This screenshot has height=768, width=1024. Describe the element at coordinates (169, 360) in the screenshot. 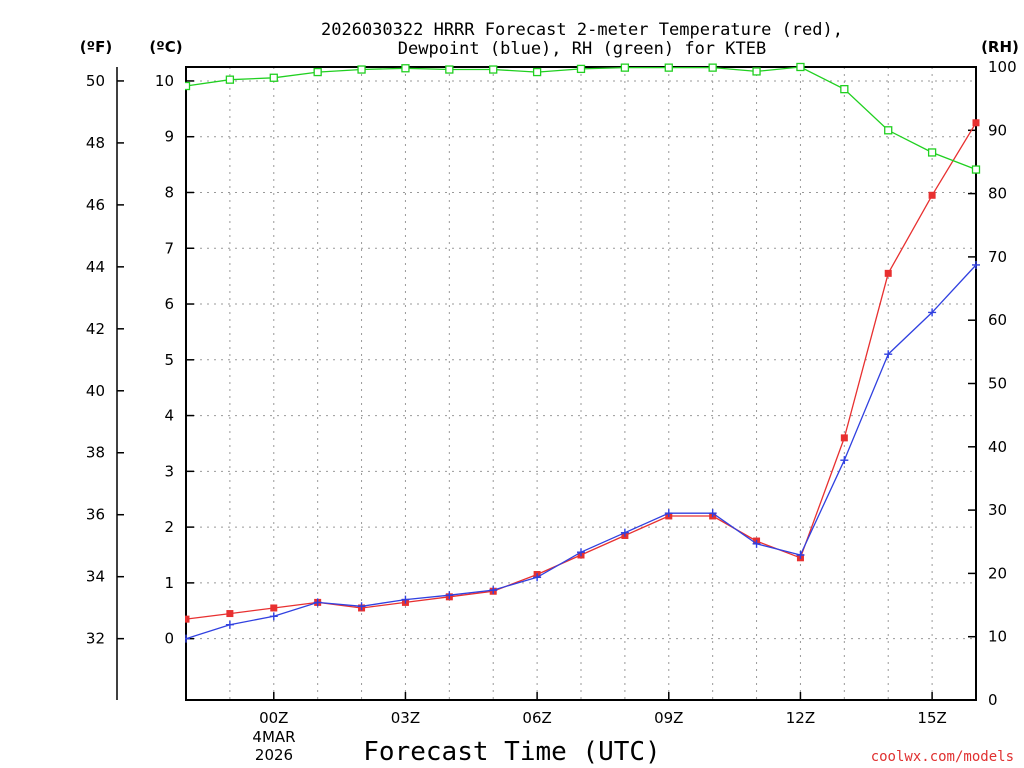

I see `y-tick-label-celsius: 5` at that location.